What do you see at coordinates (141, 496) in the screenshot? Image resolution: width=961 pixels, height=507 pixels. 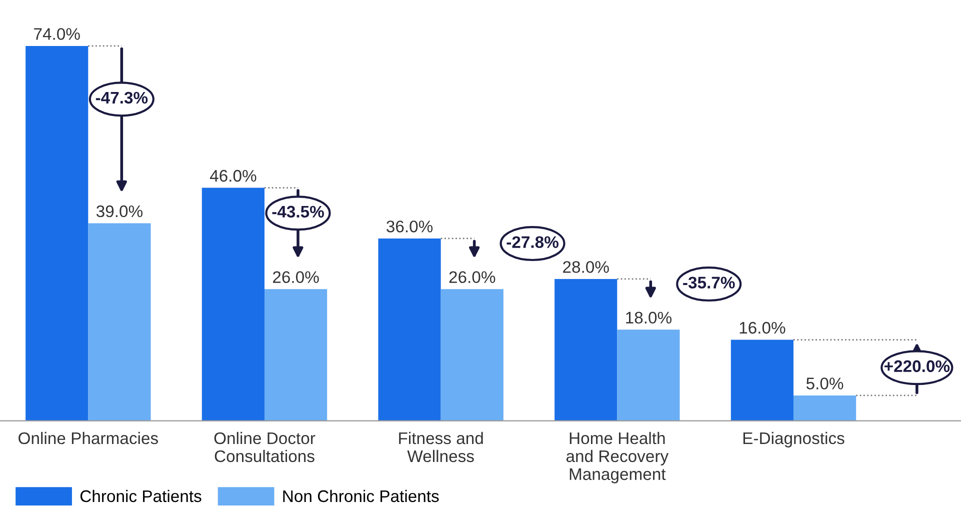 I see `legend-label: Chronic Patients` at bounding box center [141, 496].